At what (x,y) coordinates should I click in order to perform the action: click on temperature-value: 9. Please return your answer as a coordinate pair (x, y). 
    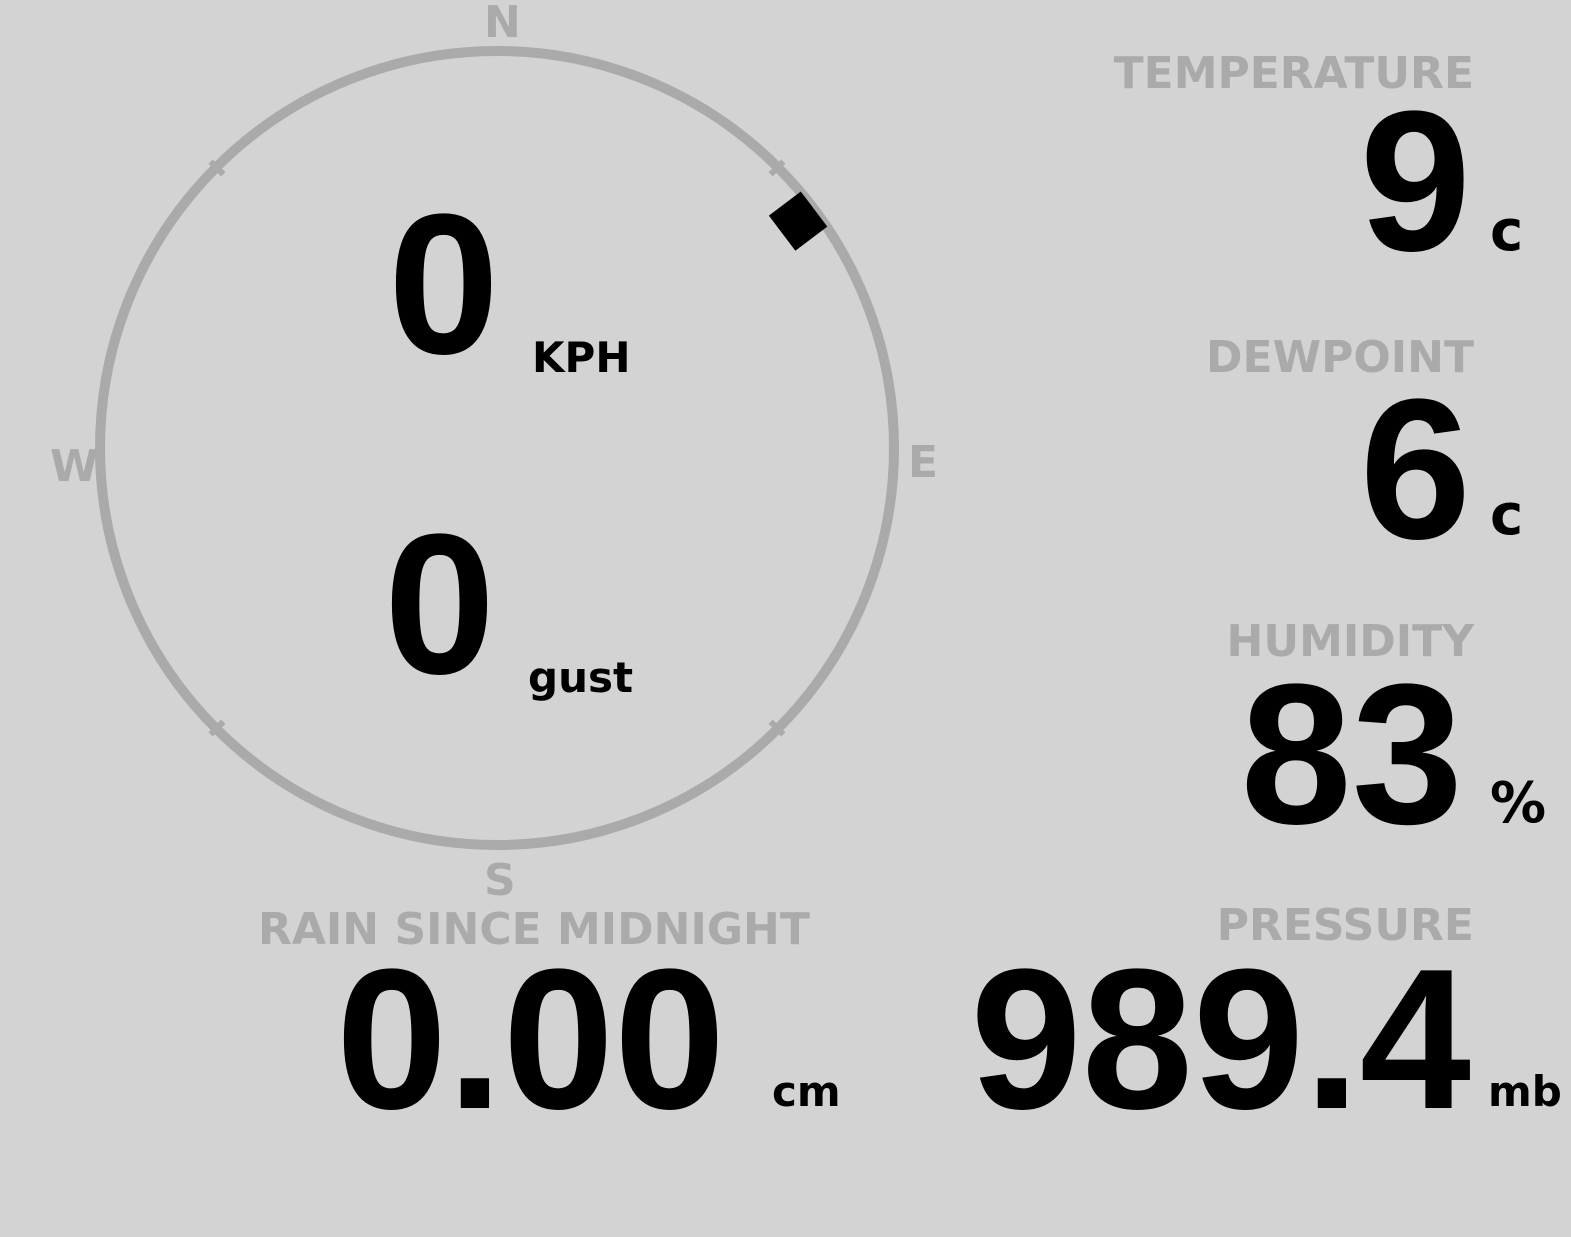
    Looking at the image, I should click on (1415, 181).